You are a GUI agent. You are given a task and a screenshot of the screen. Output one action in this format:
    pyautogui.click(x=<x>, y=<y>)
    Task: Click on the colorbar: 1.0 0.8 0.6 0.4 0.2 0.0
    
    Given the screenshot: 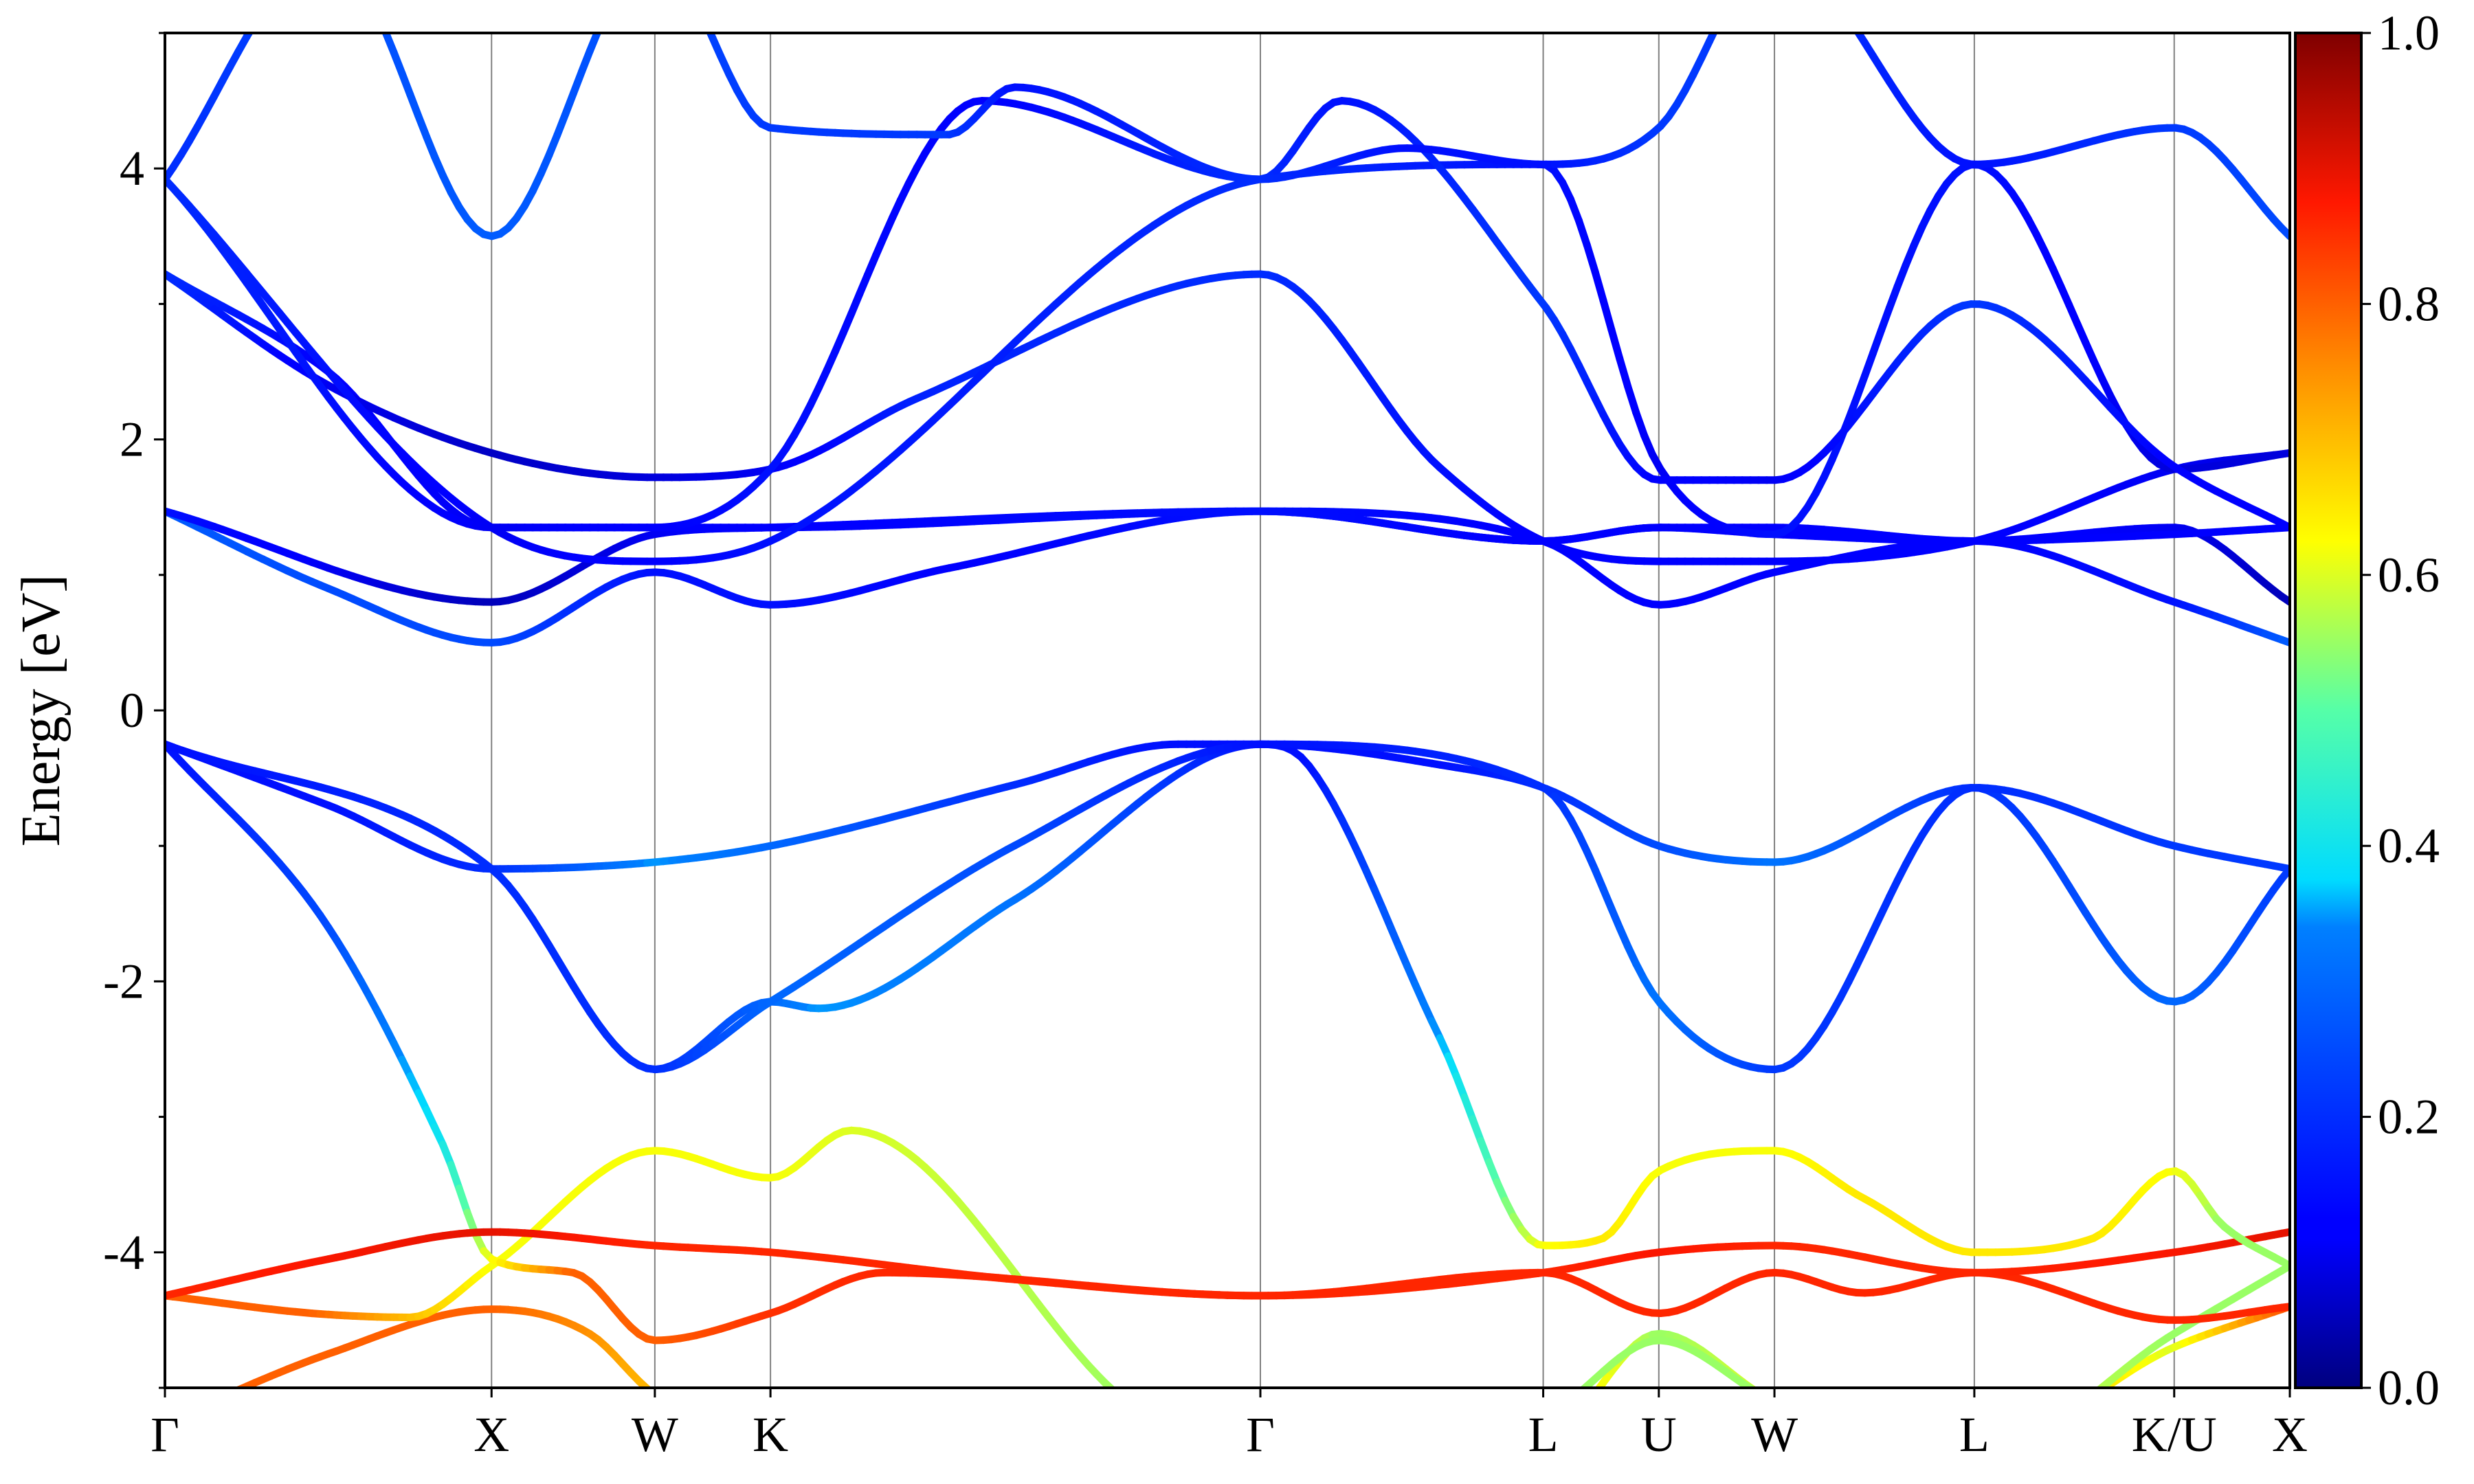 What is the action you would take?
    pyautogui.click(x=2367, y=710)
    